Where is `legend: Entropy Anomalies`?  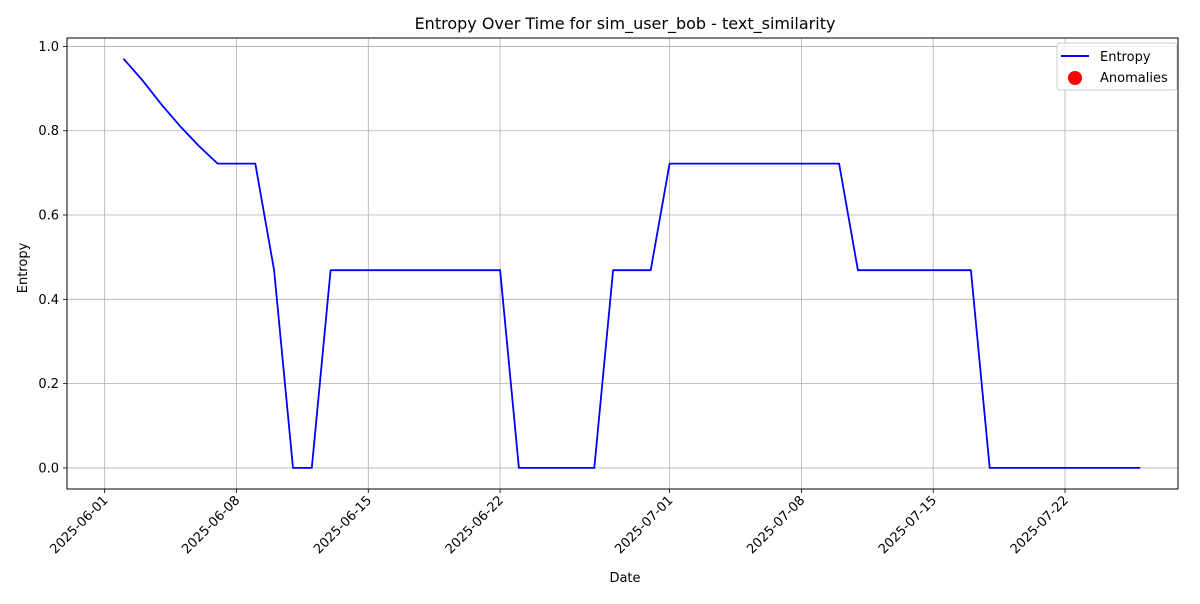 legend: Entropy Anomalies is located at coordinates (1117, 66).